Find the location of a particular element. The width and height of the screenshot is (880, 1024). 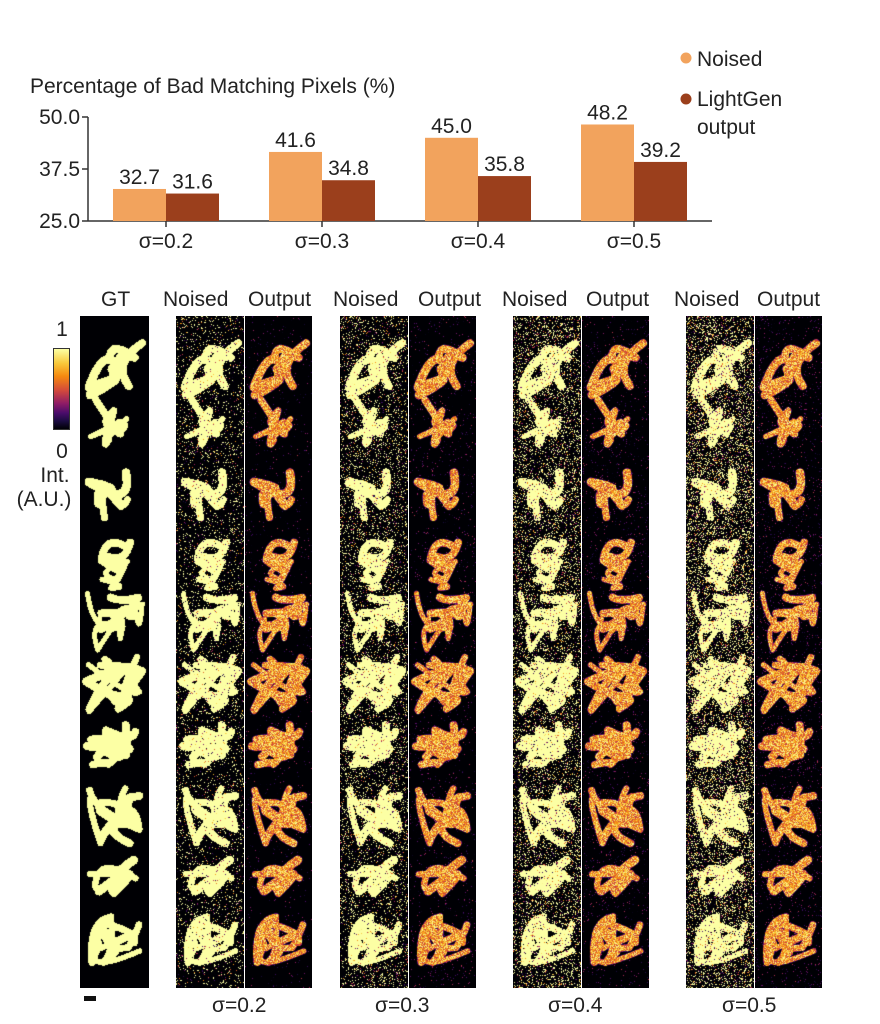

noised-header-4: Noised is located at coordinates (707, 299).